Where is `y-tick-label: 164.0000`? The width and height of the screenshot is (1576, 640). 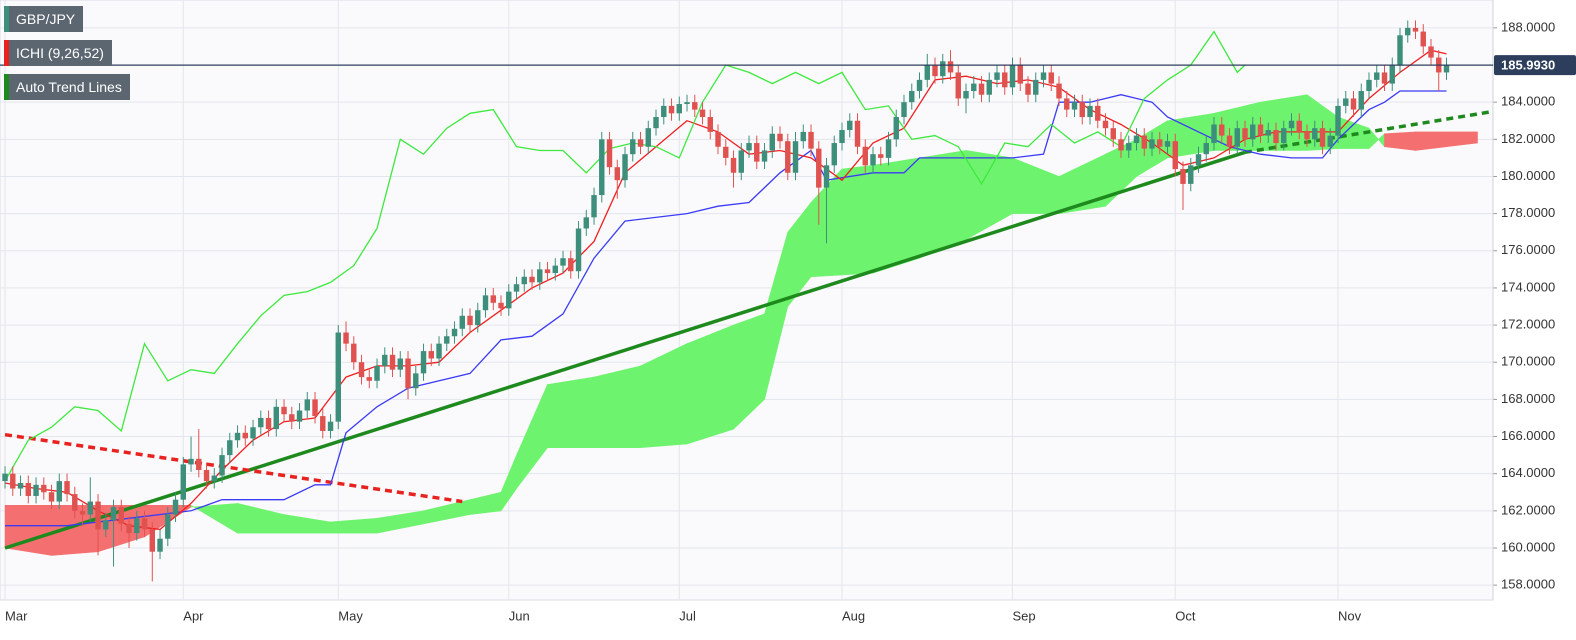
y-tick-label: 164.0000 is located at coordinates (1528, 472).